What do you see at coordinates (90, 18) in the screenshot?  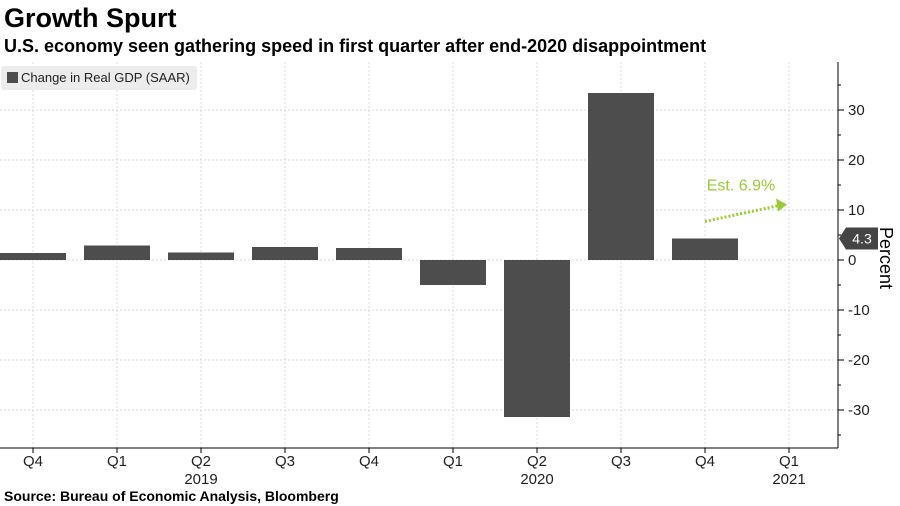 I see `chart-title: Growth Spurt` at bounding box center [90, 18].